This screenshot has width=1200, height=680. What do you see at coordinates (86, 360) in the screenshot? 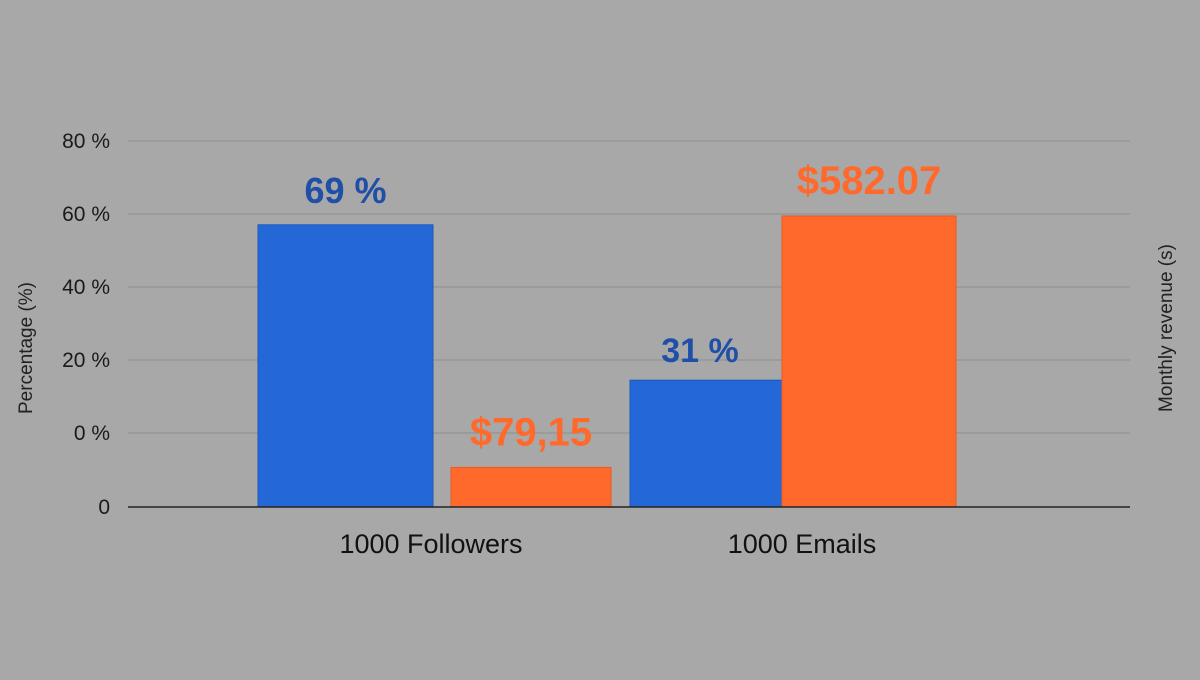
I see `y-tick-label: 20 %` at bounding box center [86, 360].